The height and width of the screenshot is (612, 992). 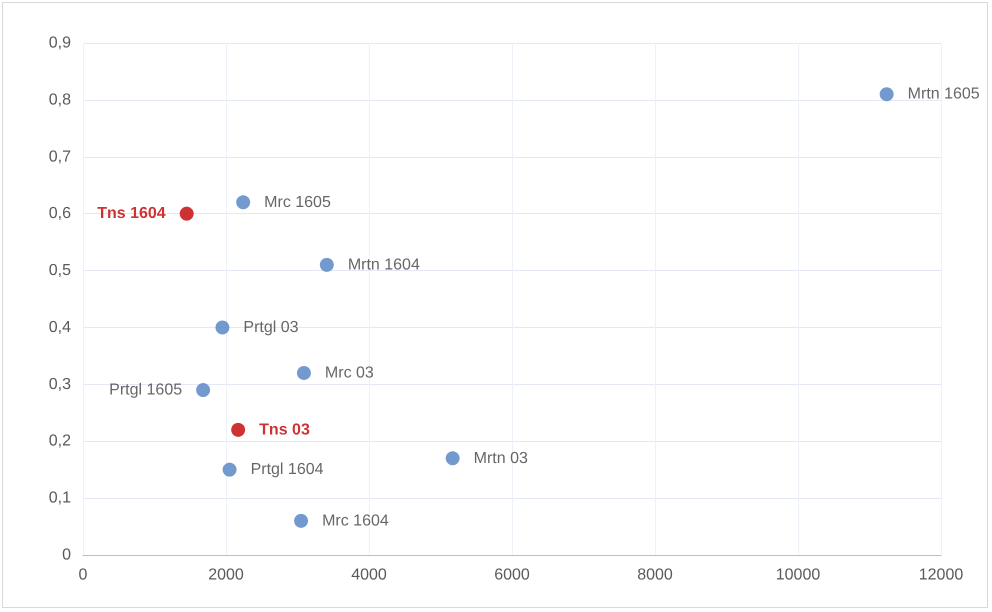 What do you see at coordinates (131, 213) in the screenshot?
I see `data-label: Tns 1604` at bounding box center [131, 213].